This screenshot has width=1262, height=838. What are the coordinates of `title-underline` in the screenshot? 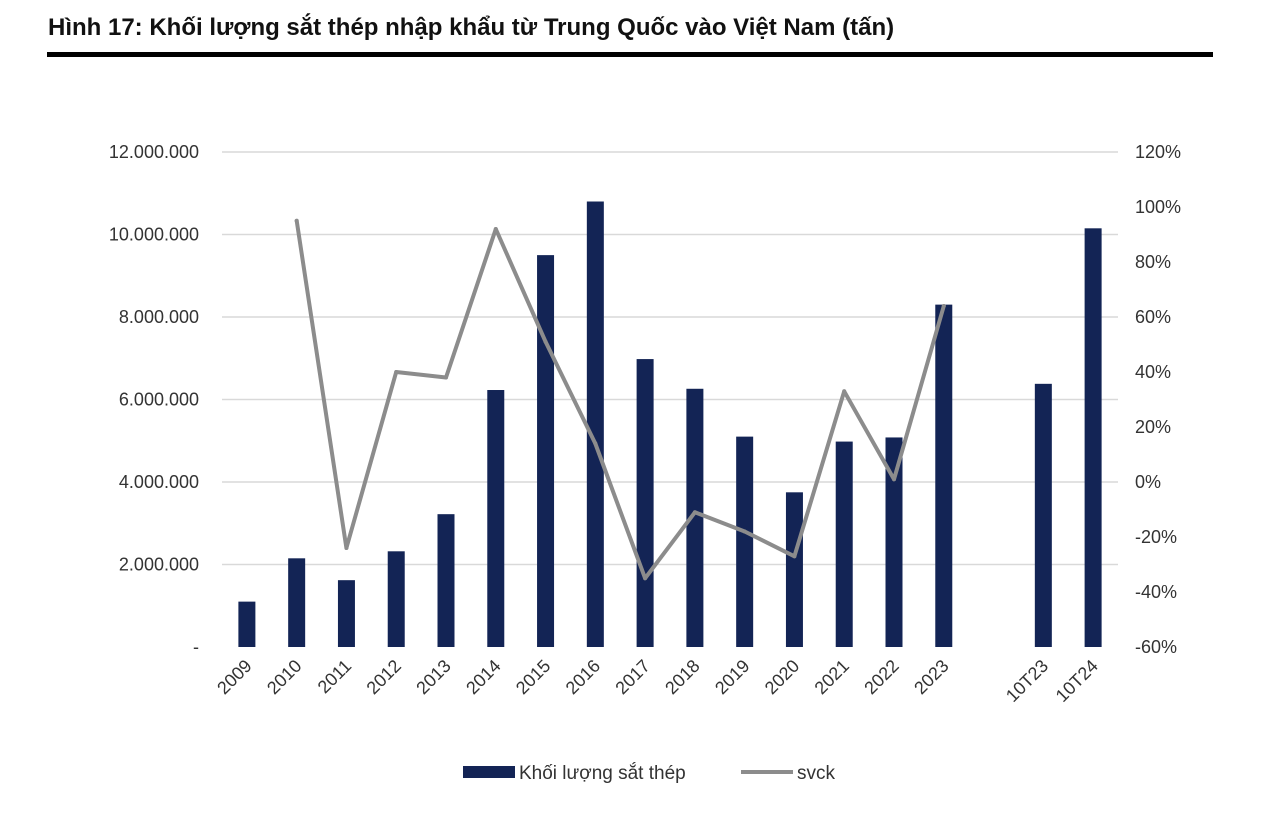 It's located at (630, 54).